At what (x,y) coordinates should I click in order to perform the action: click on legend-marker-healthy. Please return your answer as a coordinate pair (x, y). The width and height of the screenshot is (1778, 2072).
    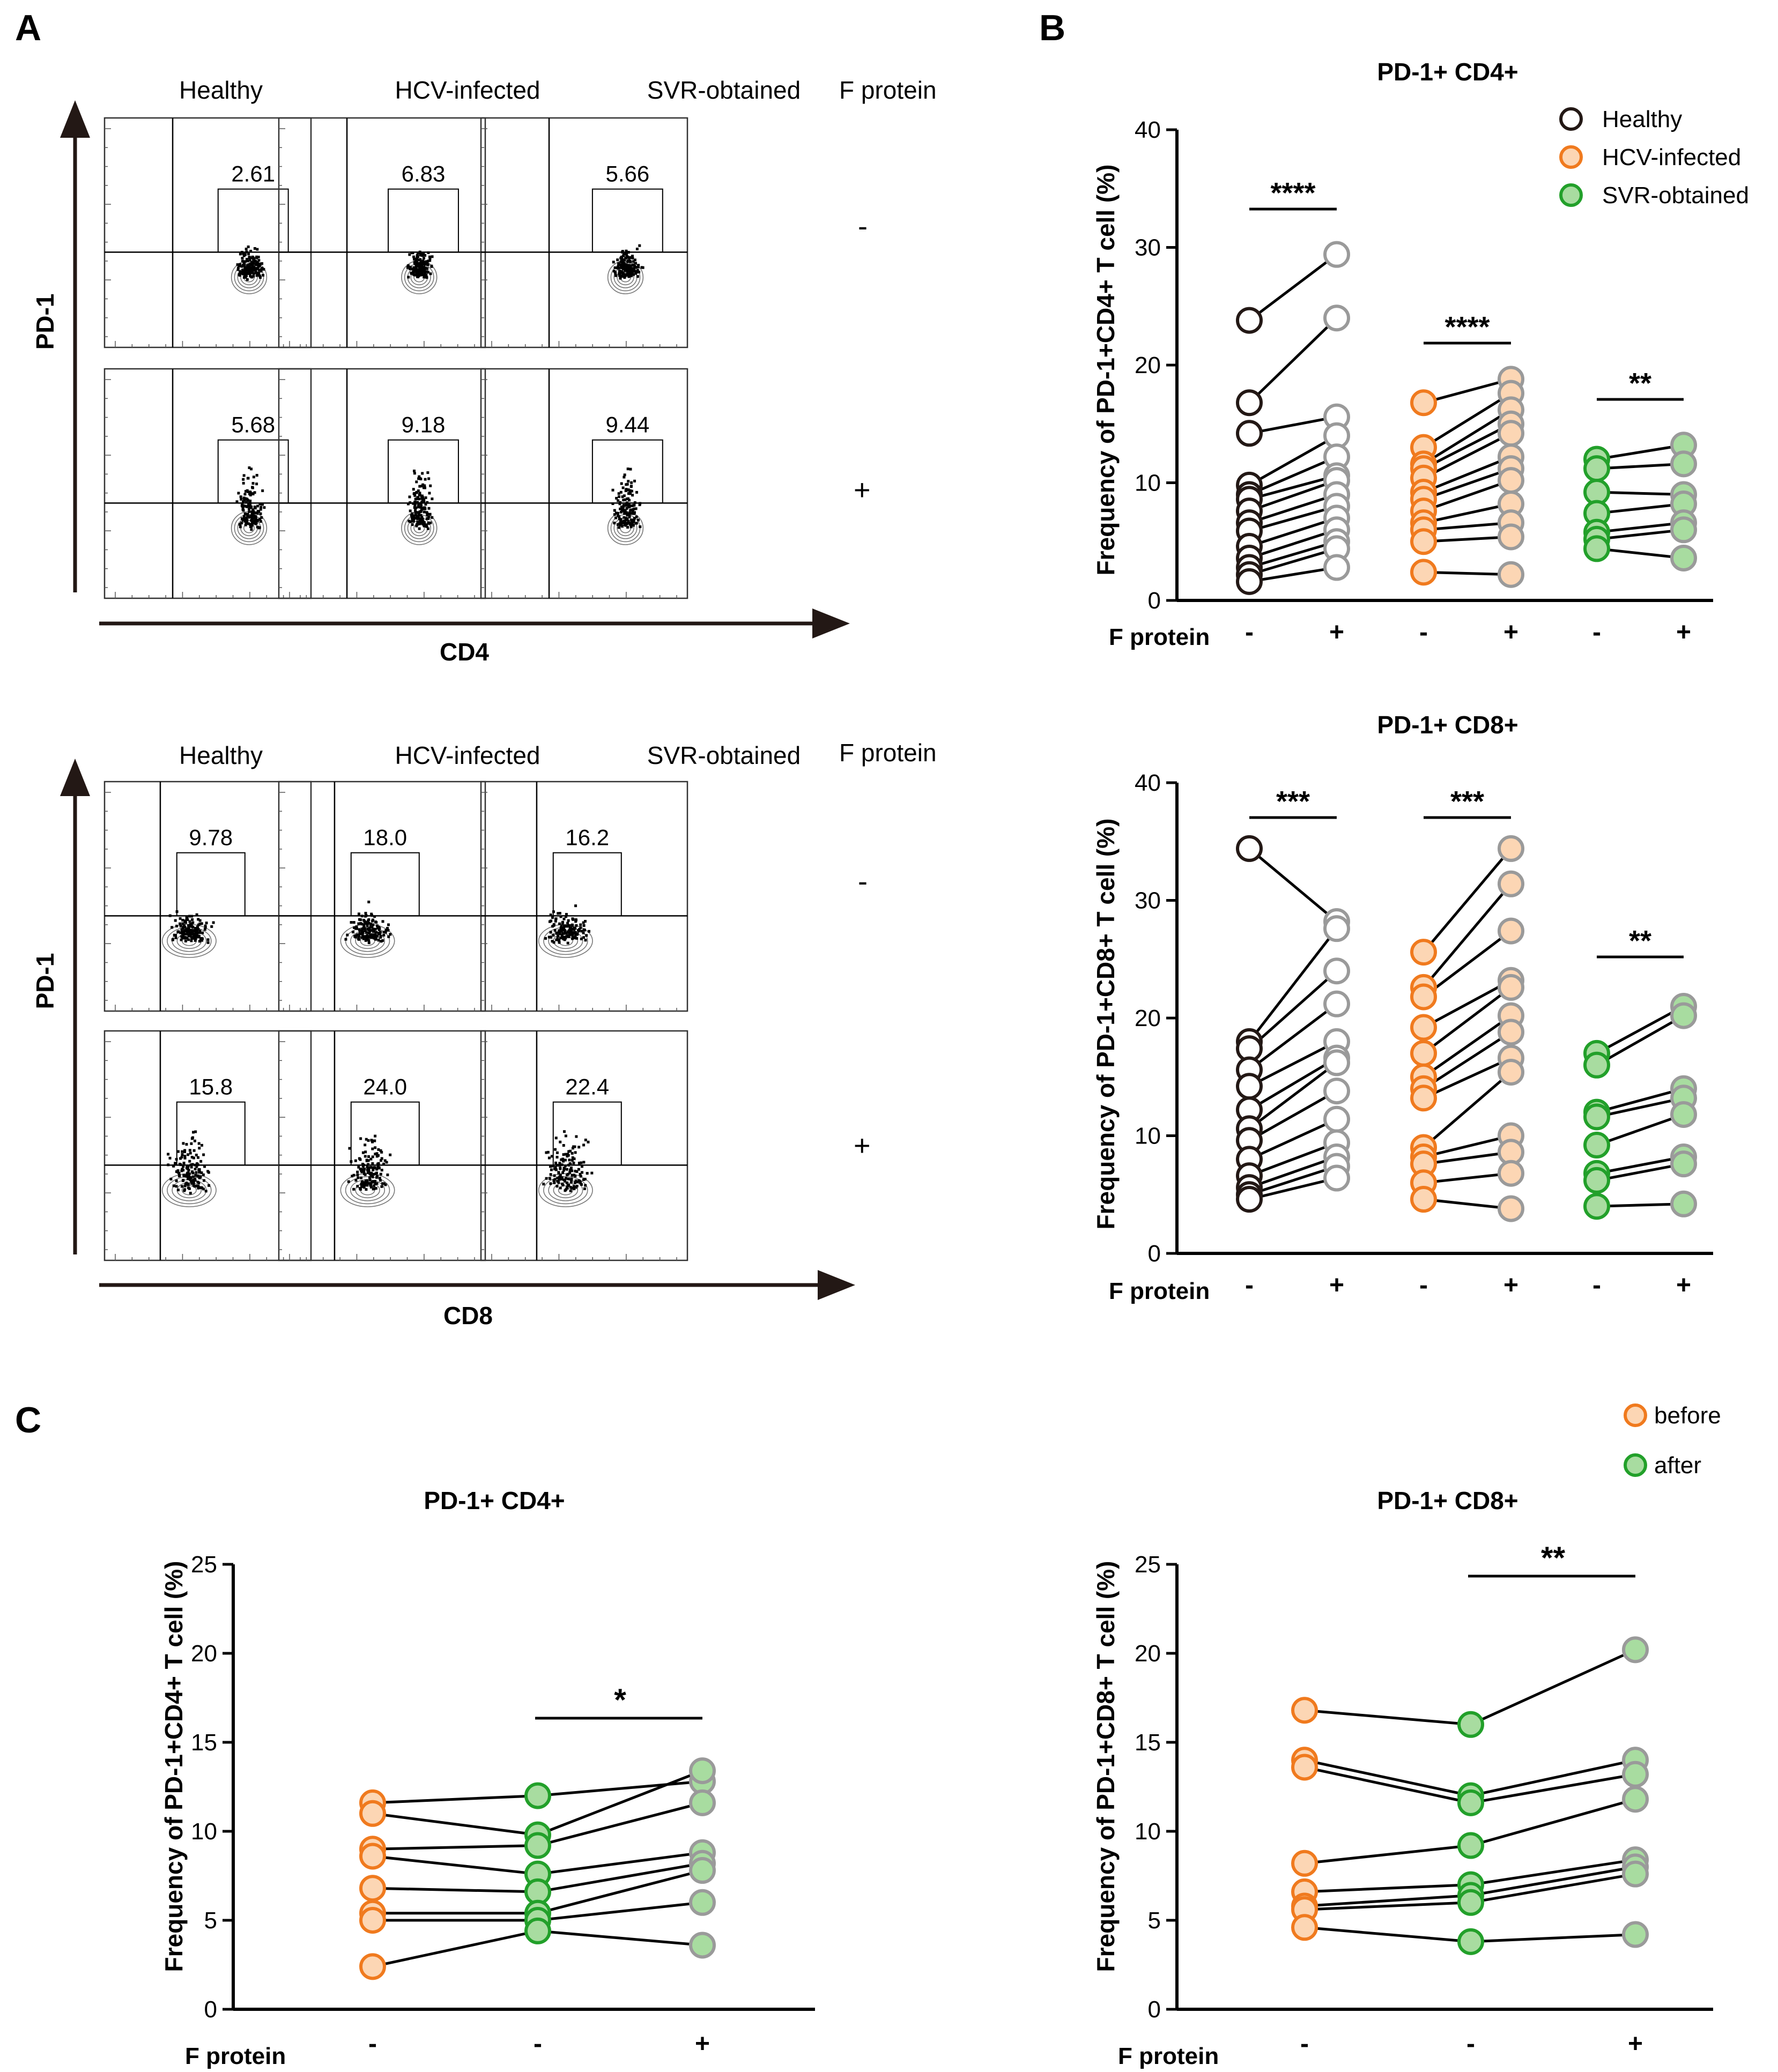
    Looking at the image, I should click on (1571, 119).